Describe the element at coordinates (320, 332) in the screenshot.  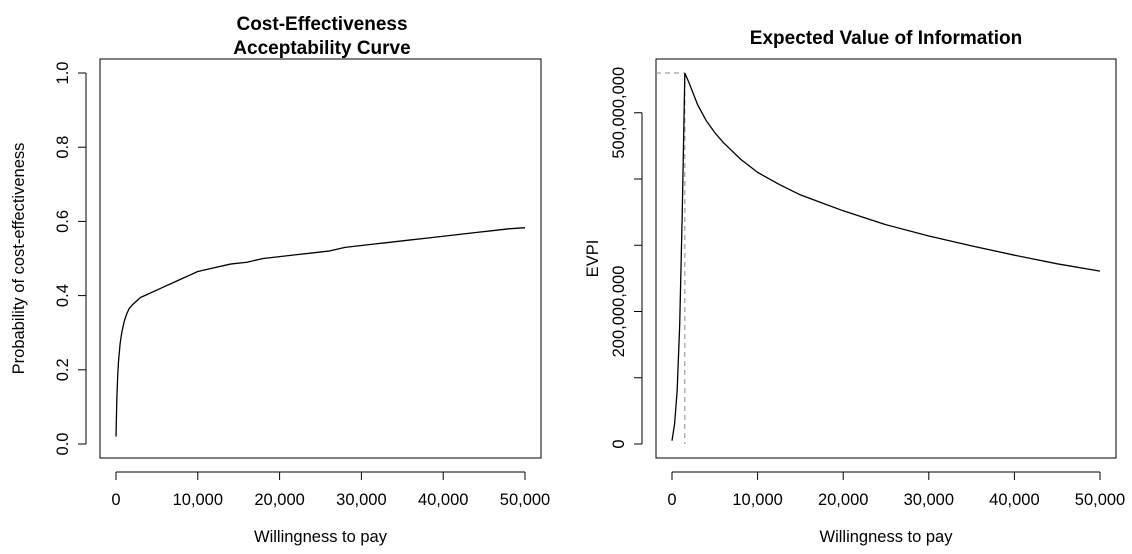
I see `series-line` at that location.